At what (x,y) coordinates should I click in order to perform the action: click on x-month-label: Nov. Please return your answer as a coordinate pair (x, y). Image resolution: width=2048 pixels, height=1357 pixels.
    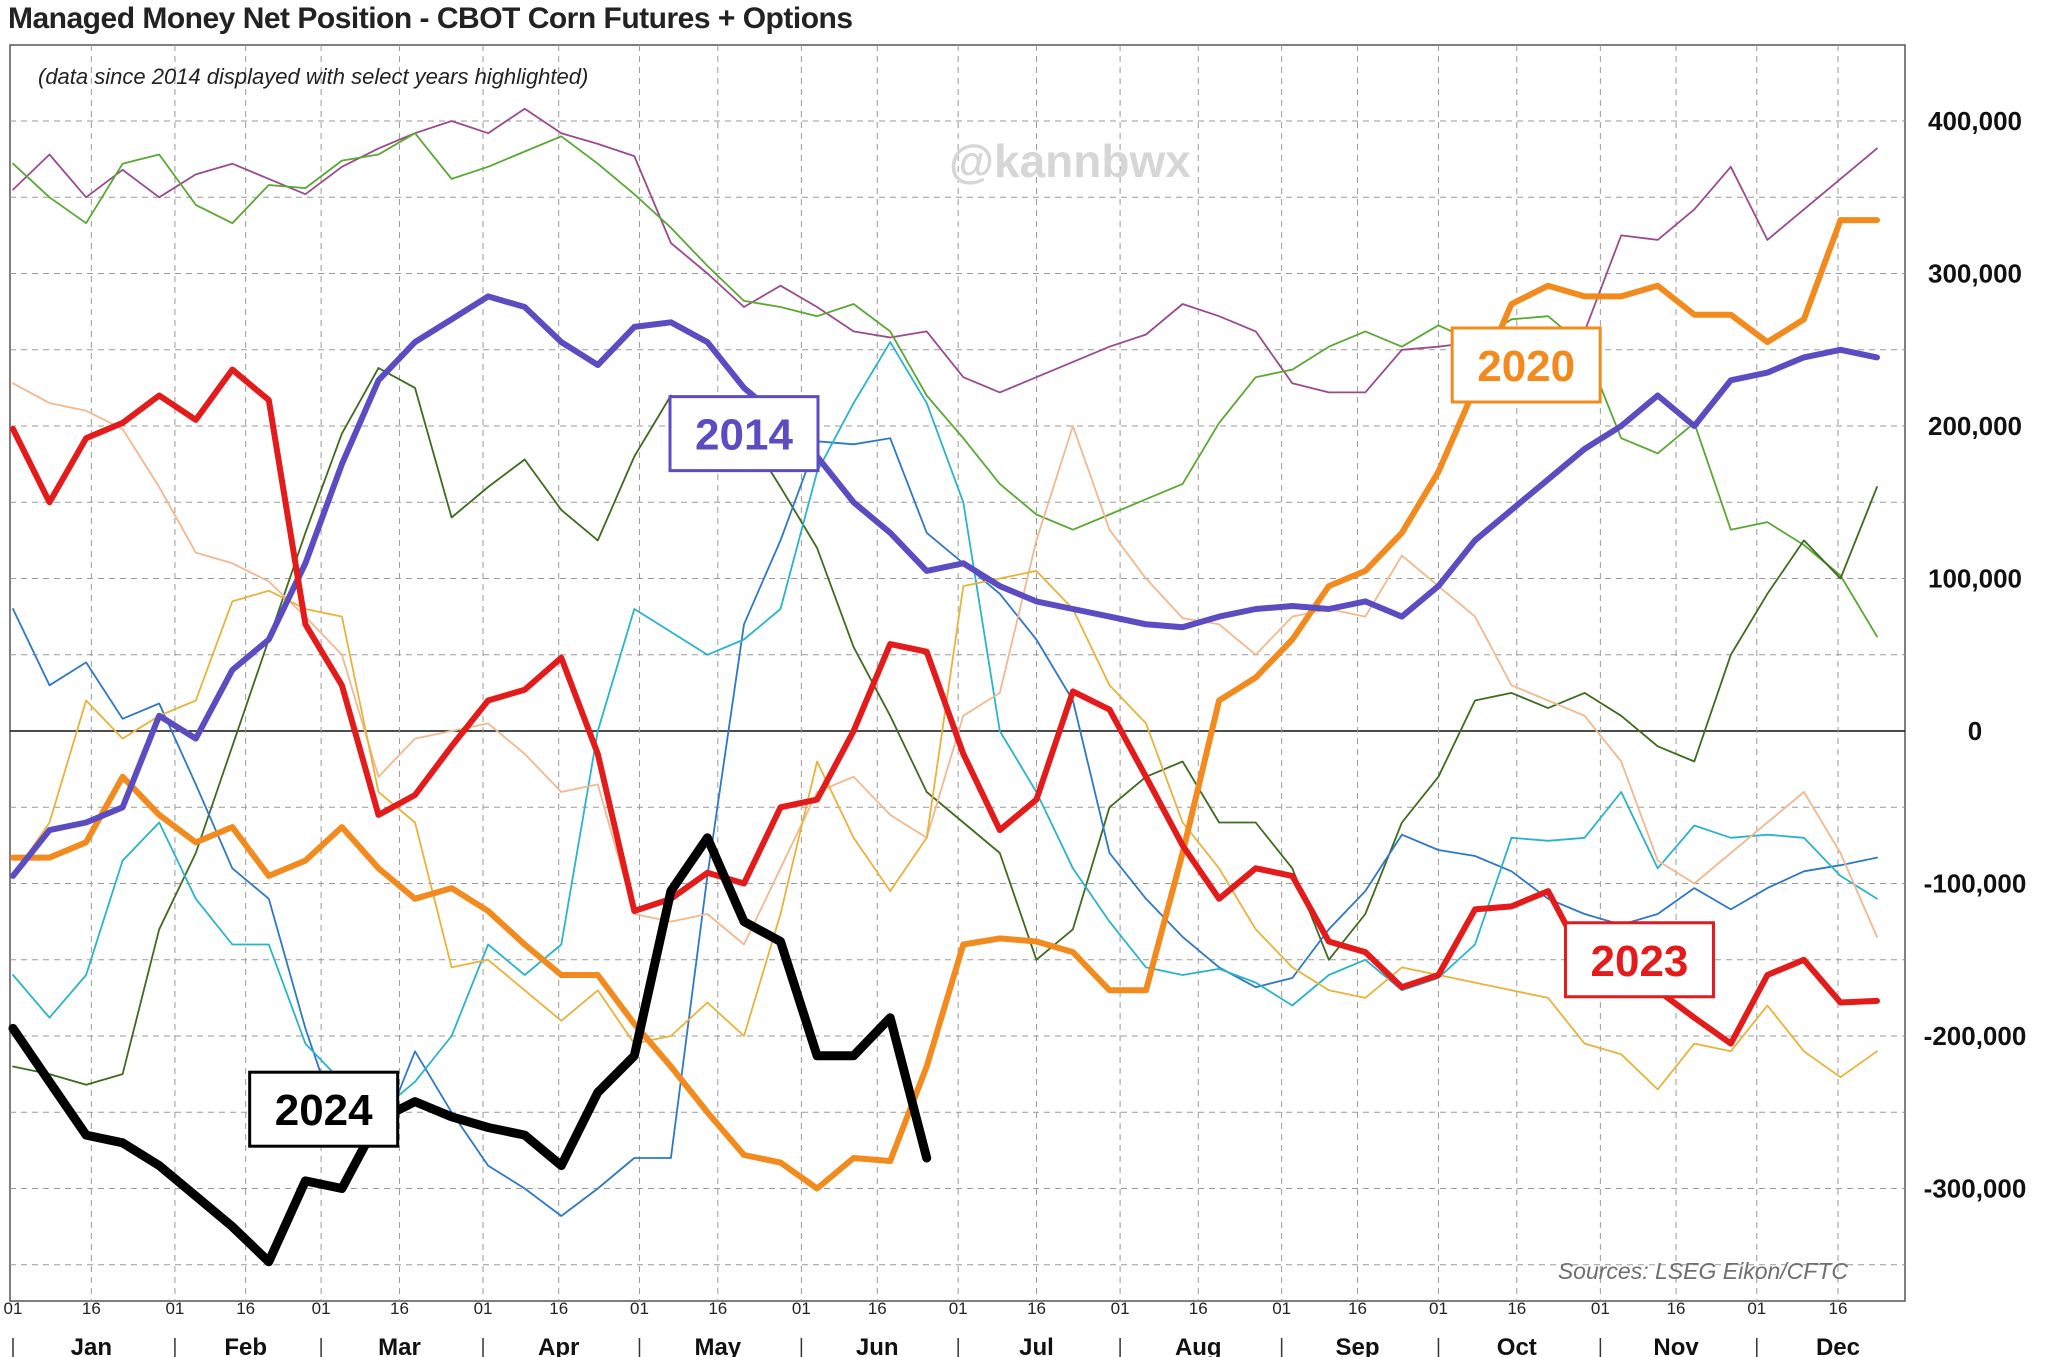
    Looking at the image, I should click on (1676, 1345).